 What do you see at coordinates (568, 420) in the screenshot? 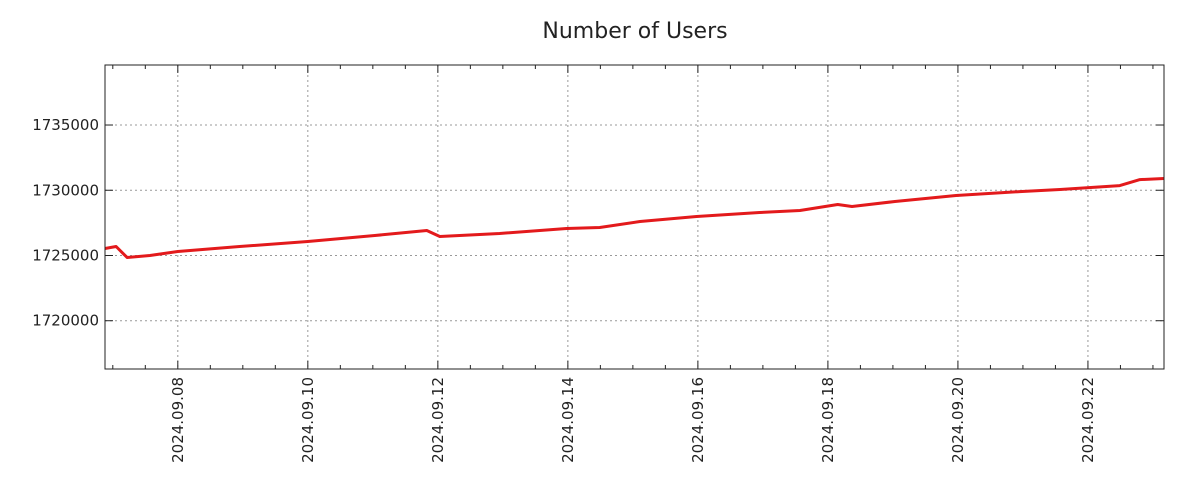
I see `x-tick-label: 2024.09.14` at bounding box center [568, 420].